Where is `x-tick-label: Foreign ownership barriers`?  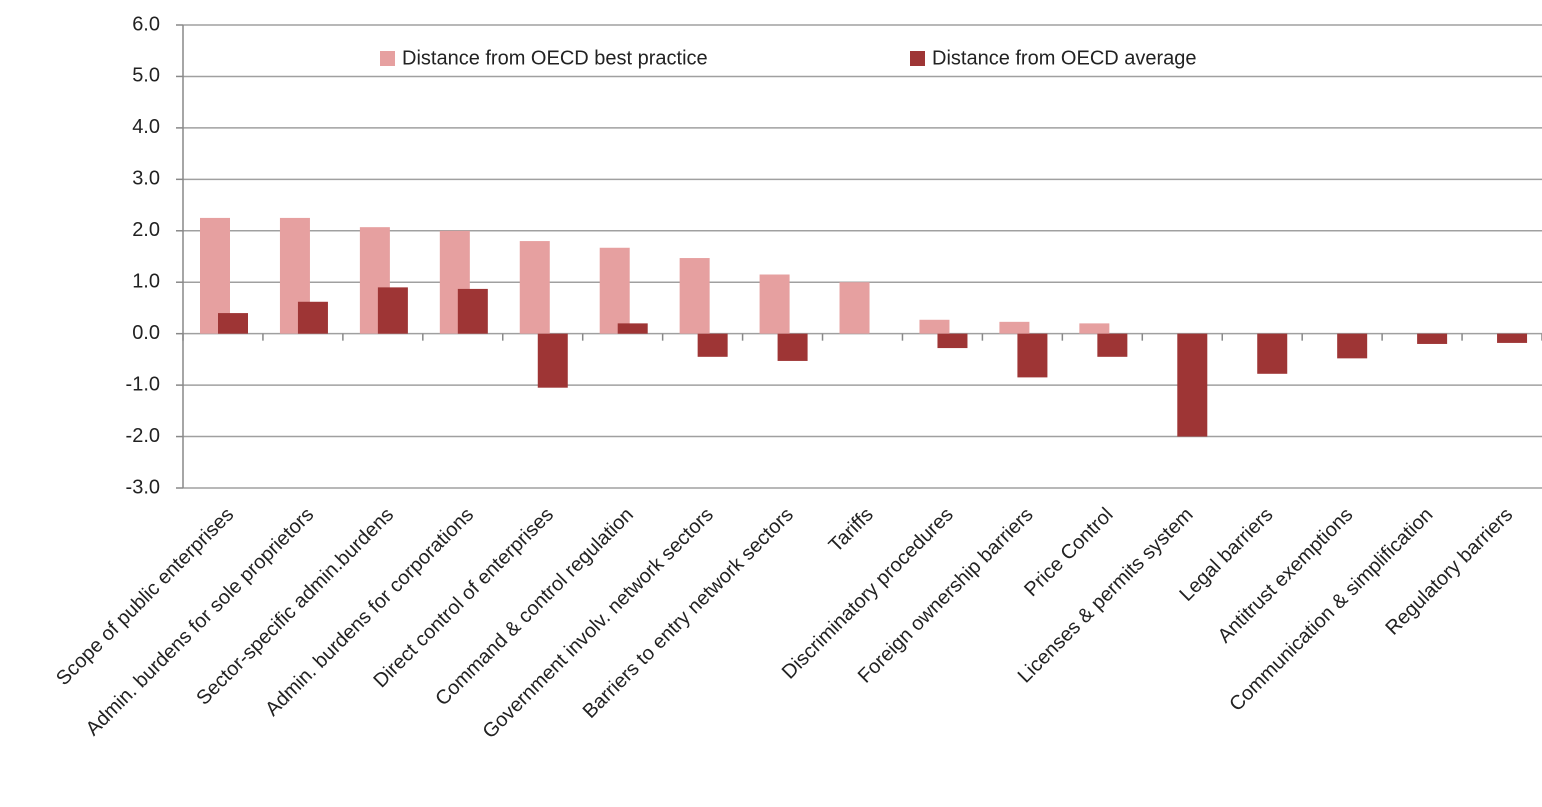
x-tick-label: Foreign ownership barriers is located at coordinates (946, 596).